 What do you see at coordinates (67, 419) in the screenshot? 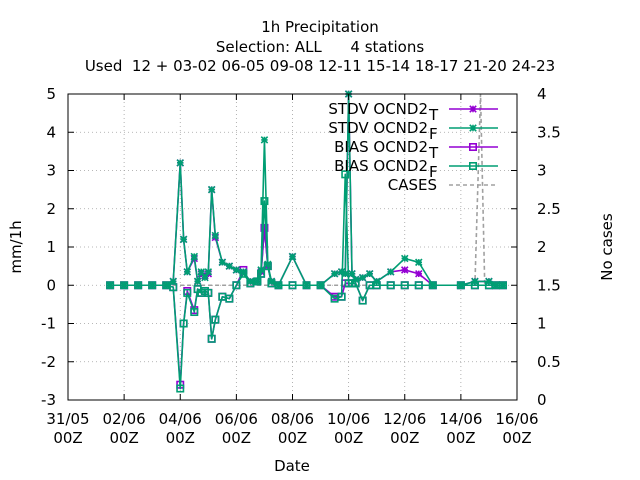
I see `x-tick-label: 31/05` at bounding box center [67, 419].